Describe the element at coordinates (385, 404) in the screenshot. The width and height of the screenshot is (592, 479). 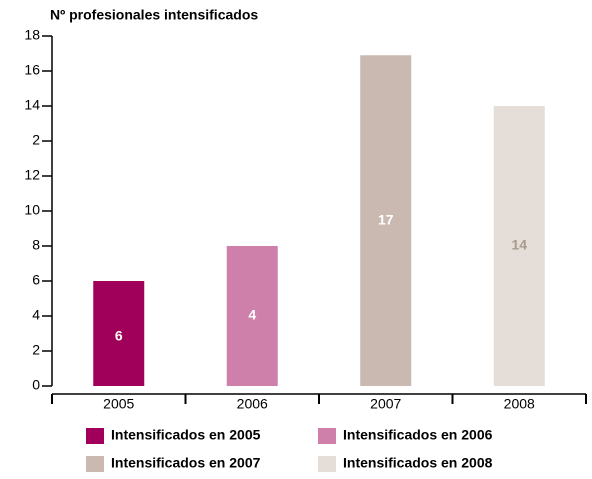
I see `x-tick-label: 2007` at that location.